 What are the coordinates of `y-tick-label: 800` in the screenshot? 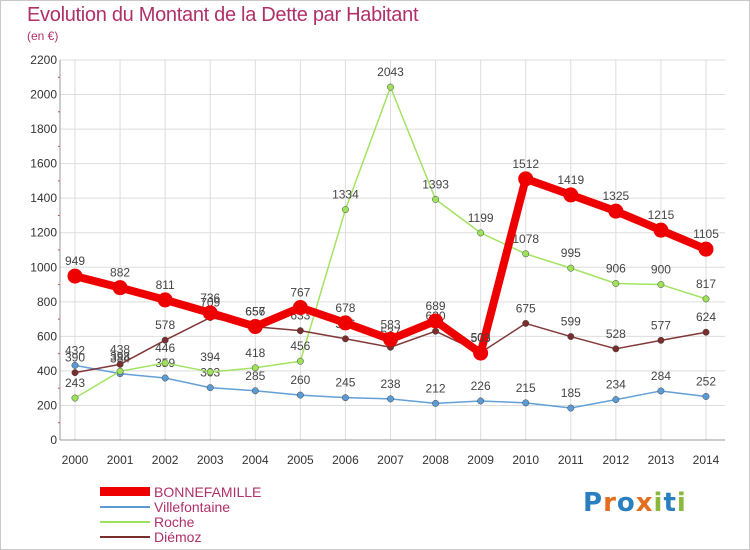 It's located at (47, 302).